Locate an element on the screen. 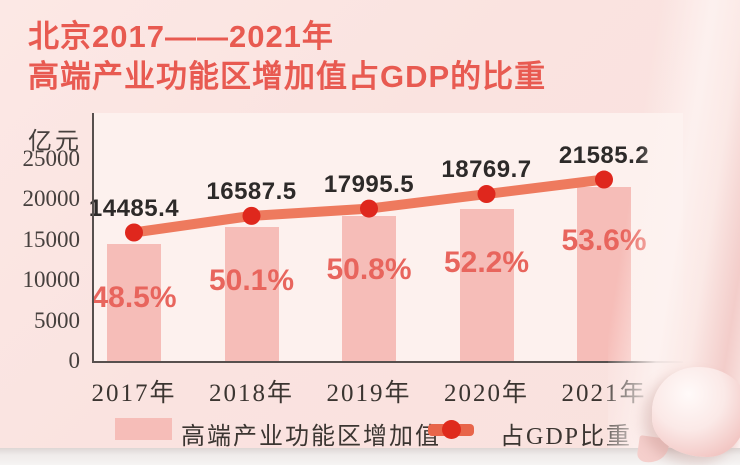  y-axis-unit-label: 亿元 is located at coordinates (55, 142).